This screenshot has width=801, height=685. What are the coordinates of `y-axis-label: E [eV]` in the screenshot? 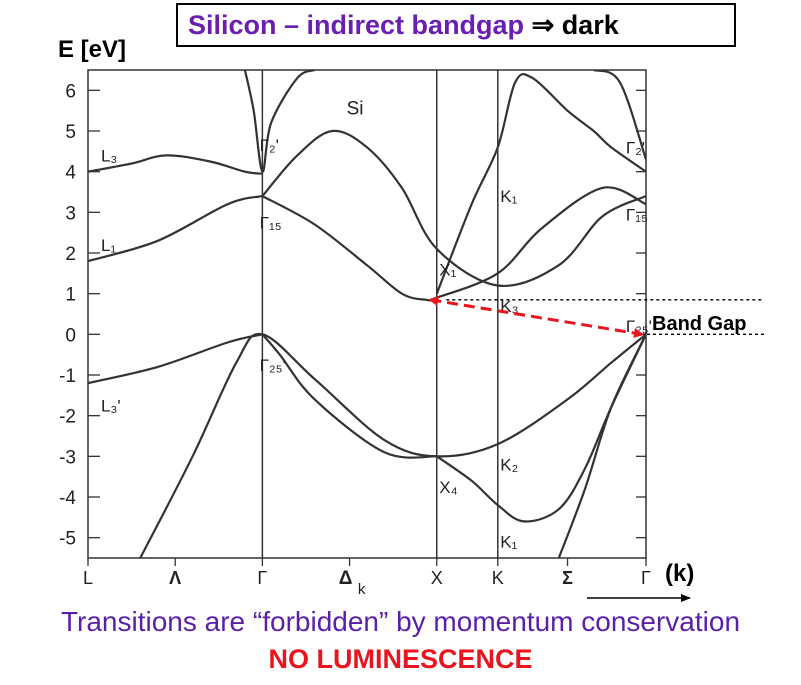 It's located at (92, 49).